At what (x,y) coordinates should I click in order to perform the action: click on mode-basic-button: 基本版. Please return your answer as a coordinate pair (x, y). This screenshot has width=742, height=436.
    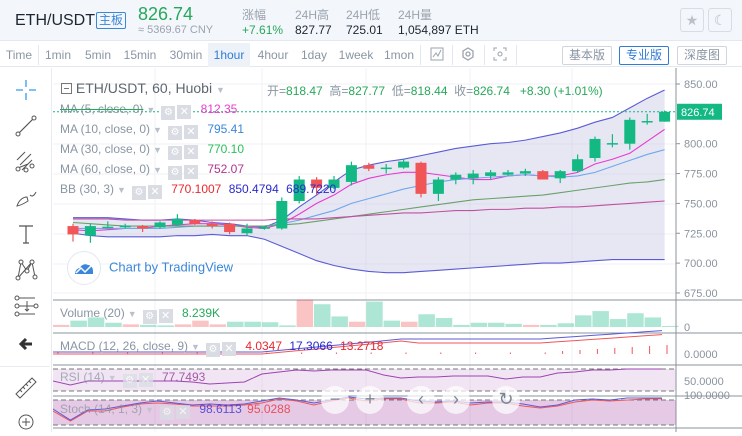
    Looking at the image, I should click on (587, 55).